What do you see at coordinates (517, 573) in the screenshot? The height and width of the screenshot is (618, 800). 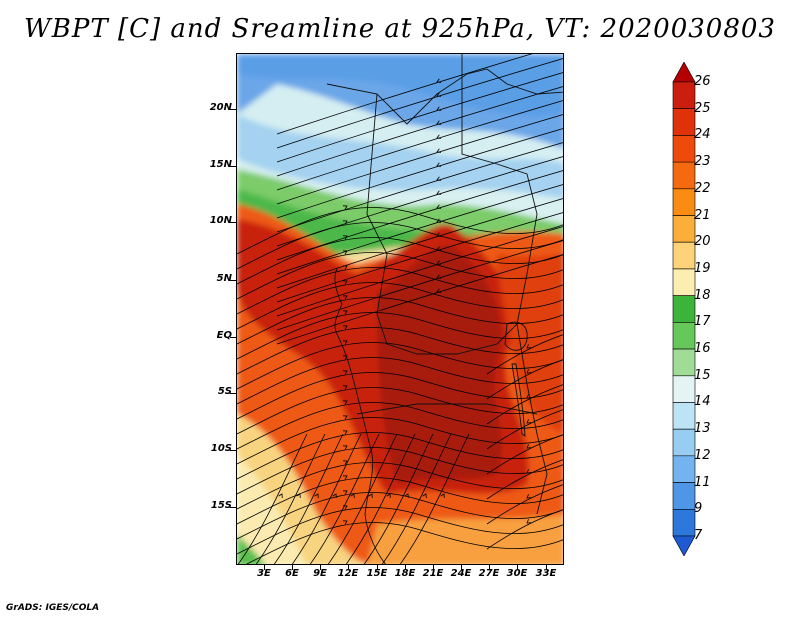 I see `lon-label-30e: 30E` at bounding box center [517, 573].